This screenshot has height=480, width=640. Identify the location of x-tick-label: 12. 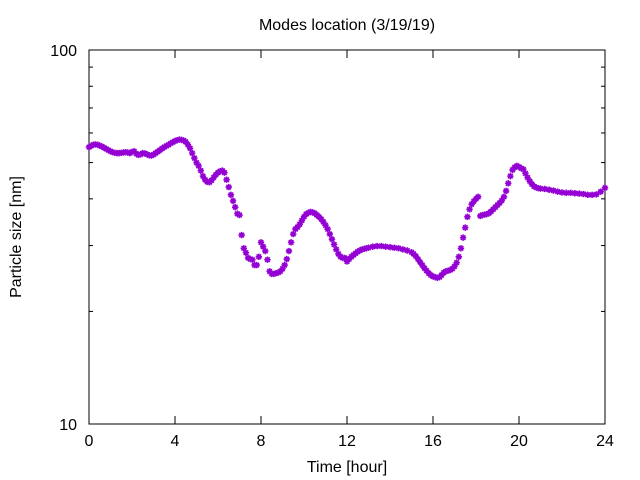
(347, 441).